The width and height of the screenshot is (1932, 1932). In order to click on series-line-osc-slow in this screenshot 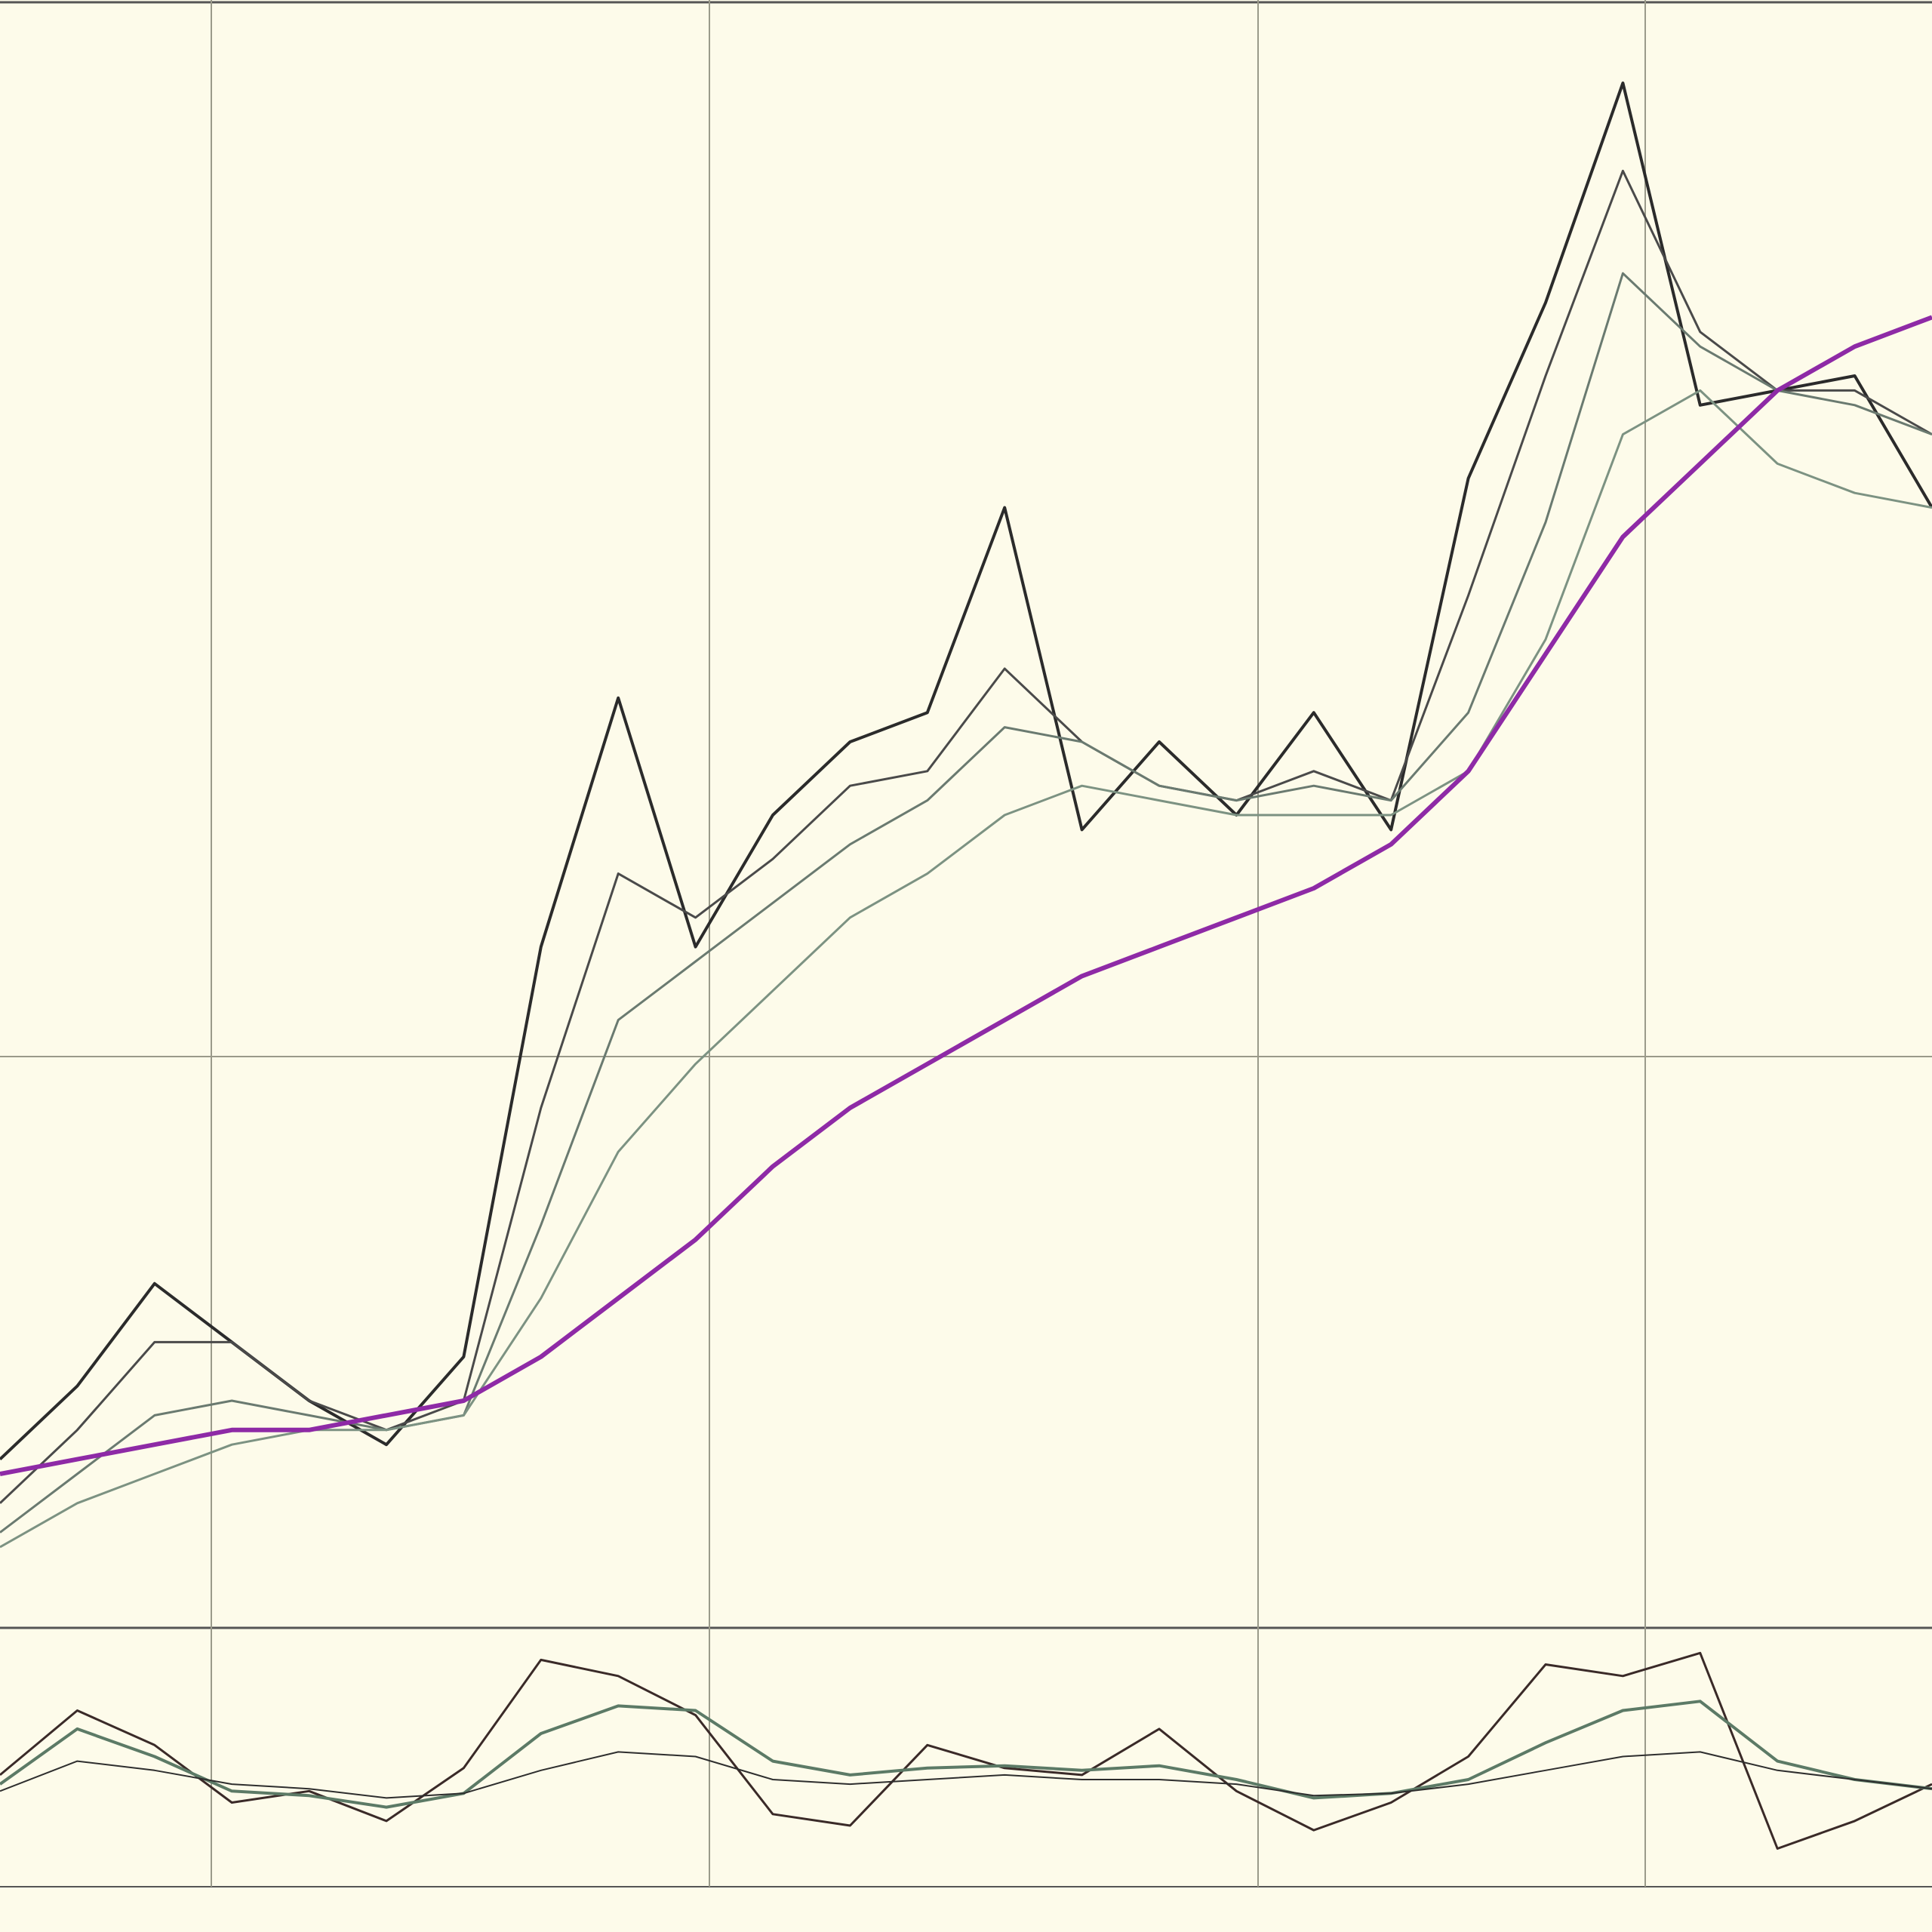, I will do `click(966, 1754)`.